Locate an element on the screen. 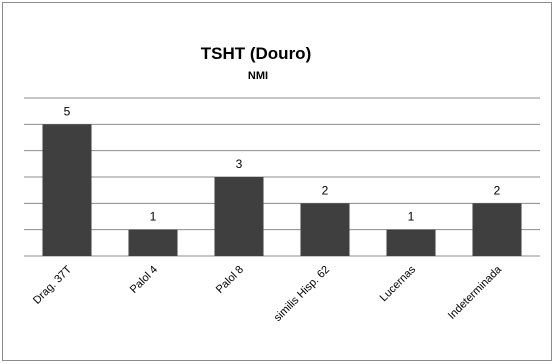 This screenshot has height=364, width=555. data-label: 5 is located at coordinates (67, 111).